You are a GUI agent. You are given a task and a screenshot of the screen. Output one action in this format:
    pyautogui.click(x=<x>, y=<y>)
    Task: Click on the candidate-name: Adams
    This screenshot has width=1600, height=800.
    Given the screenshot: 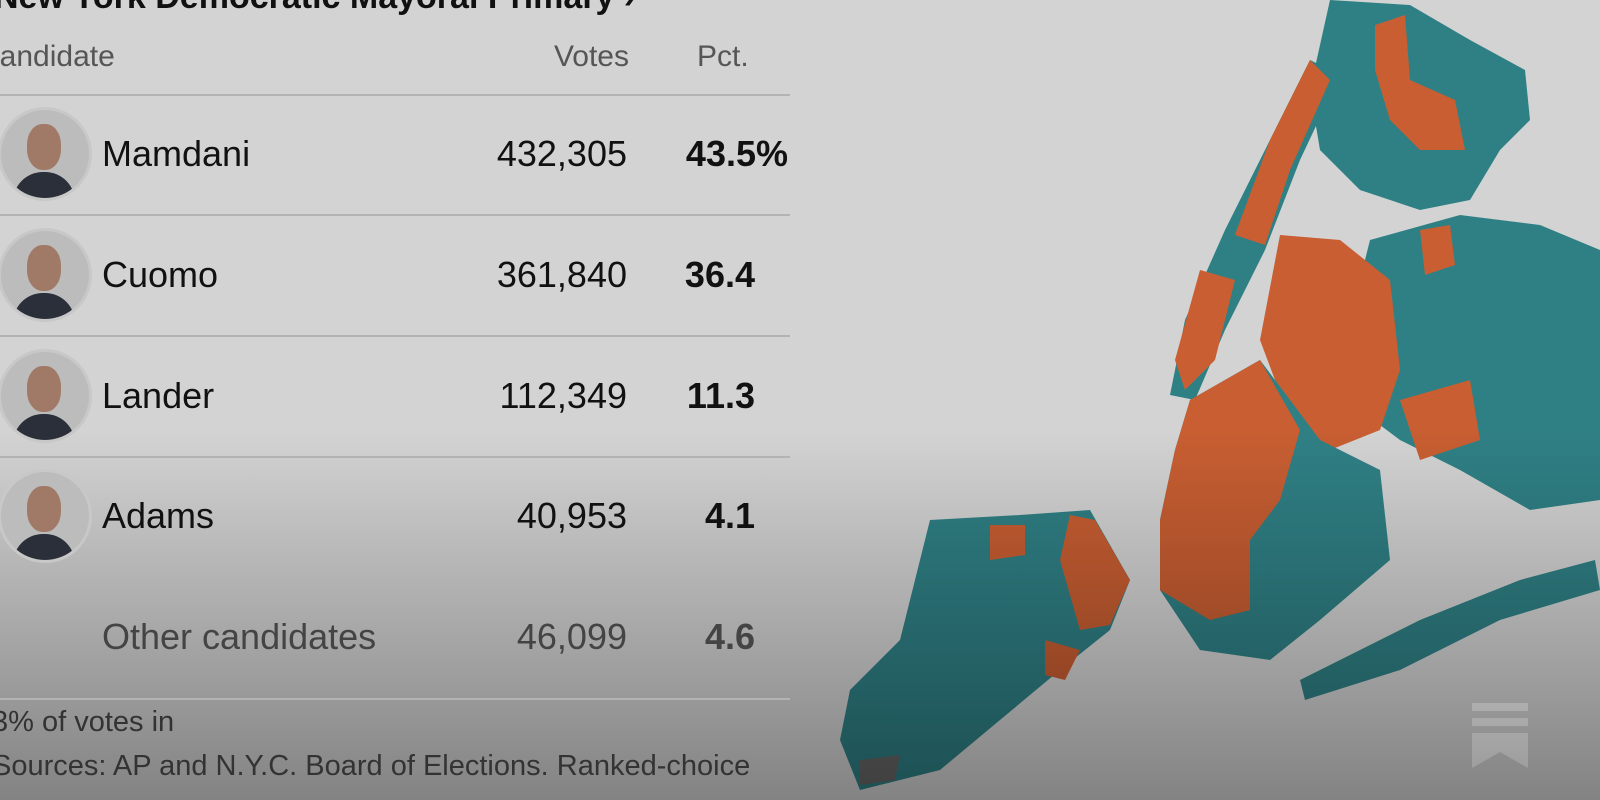 What is the action you would take?
    pyautogui.click(x=158, y=515)
    